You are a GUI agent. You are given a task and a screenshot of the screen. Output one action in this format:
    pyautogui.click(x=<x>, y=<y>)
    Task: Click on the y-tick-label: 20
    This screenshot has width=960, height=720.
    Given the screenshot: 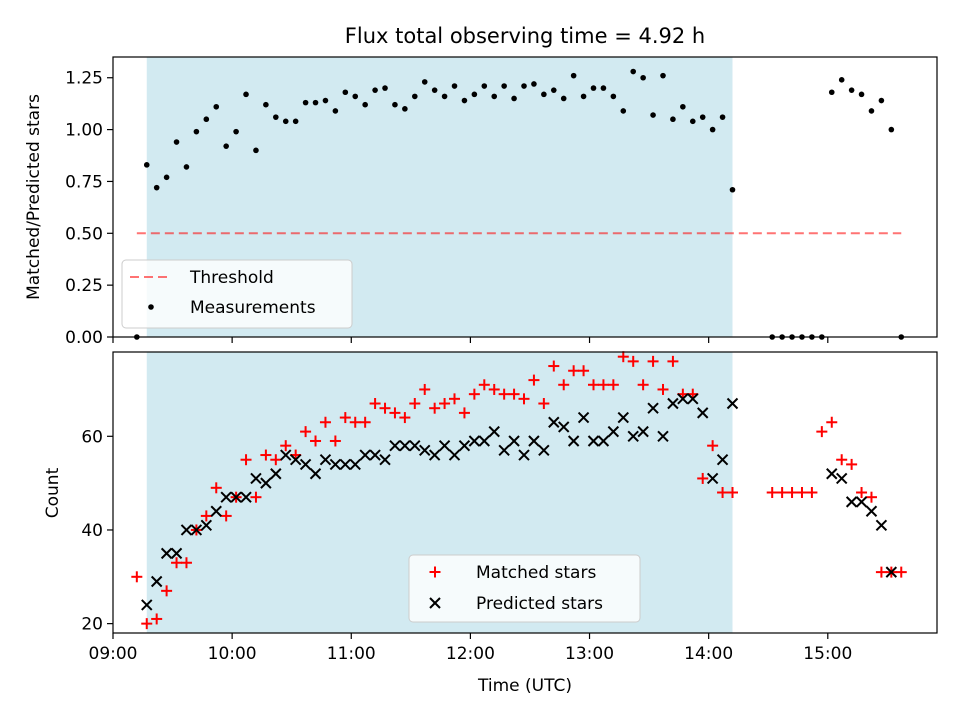 What is the action you would take?
    pyautogui.click(x=92, y=625)
    